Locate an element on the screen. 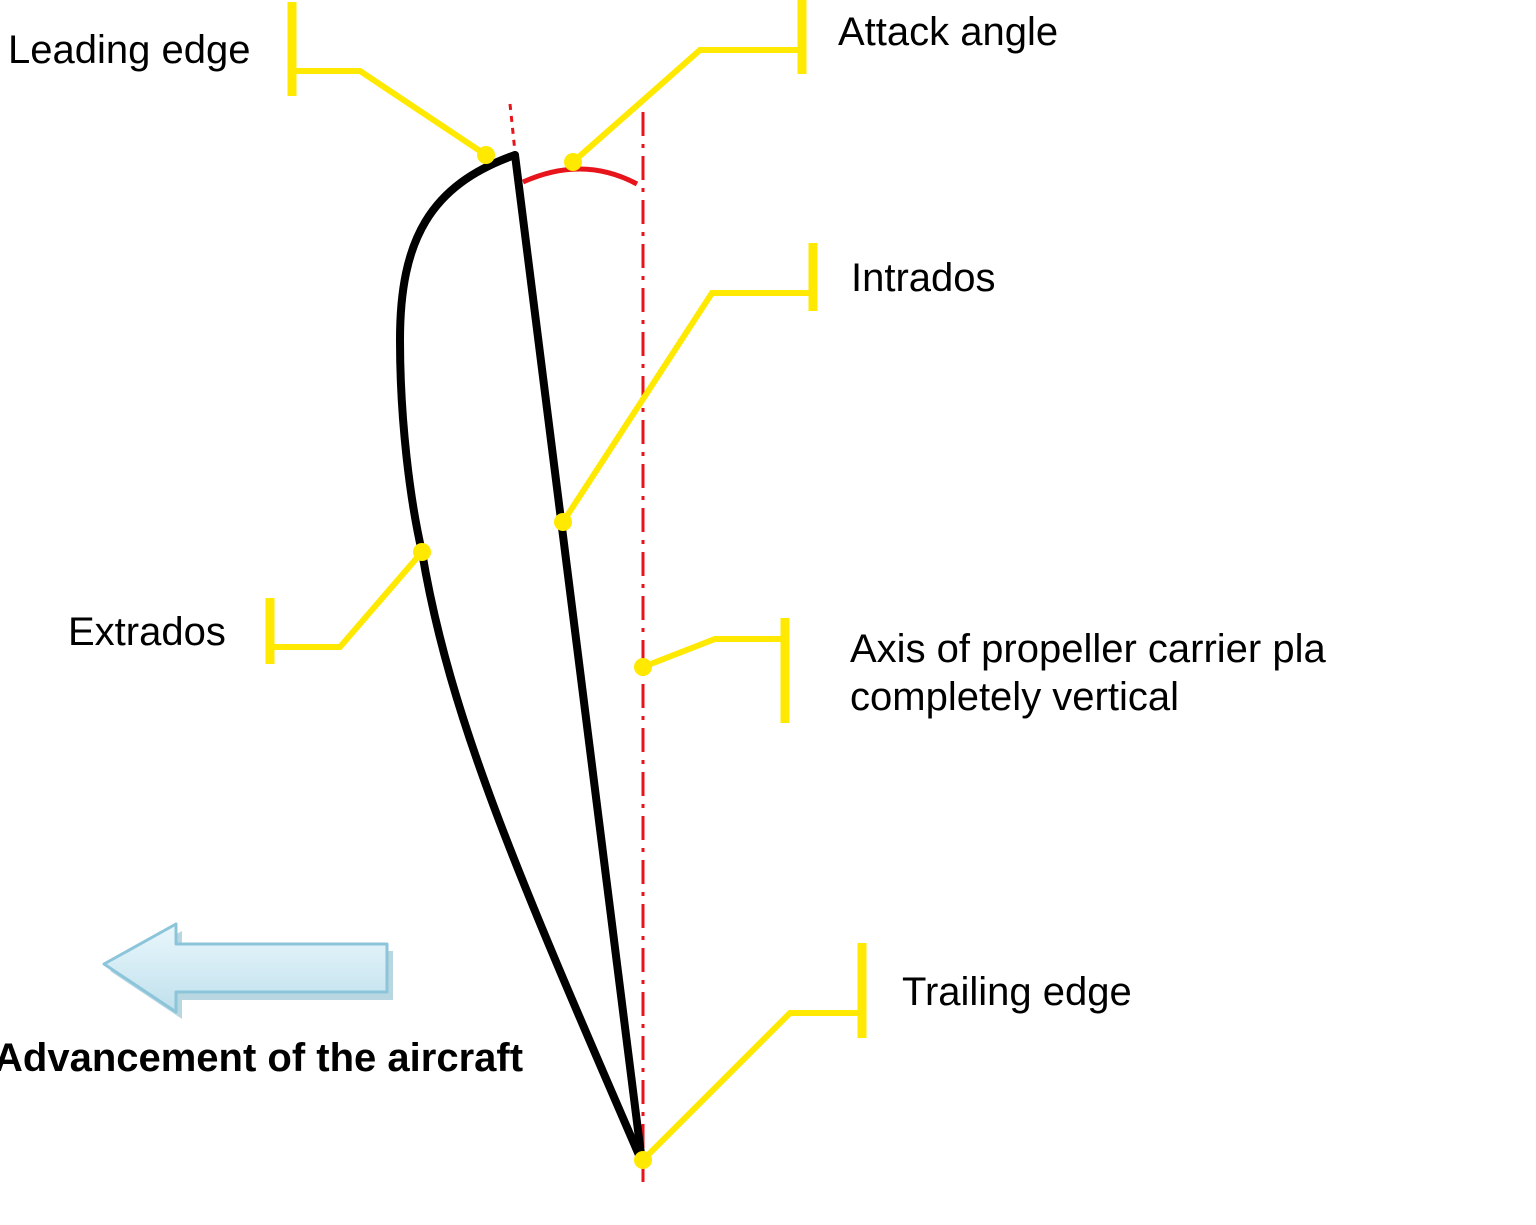  attack-angle-callout is located at coordinates (685, 85).